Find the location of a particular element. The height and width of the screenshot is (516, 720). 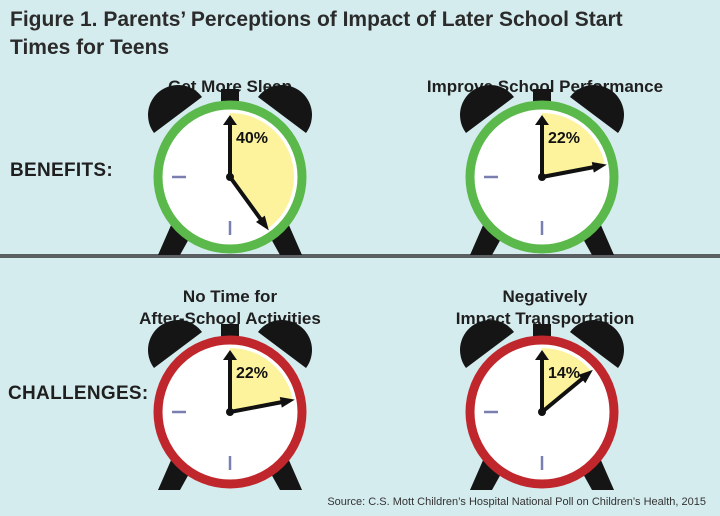

clock-activities: 22% is located at coordinates (230, 405).